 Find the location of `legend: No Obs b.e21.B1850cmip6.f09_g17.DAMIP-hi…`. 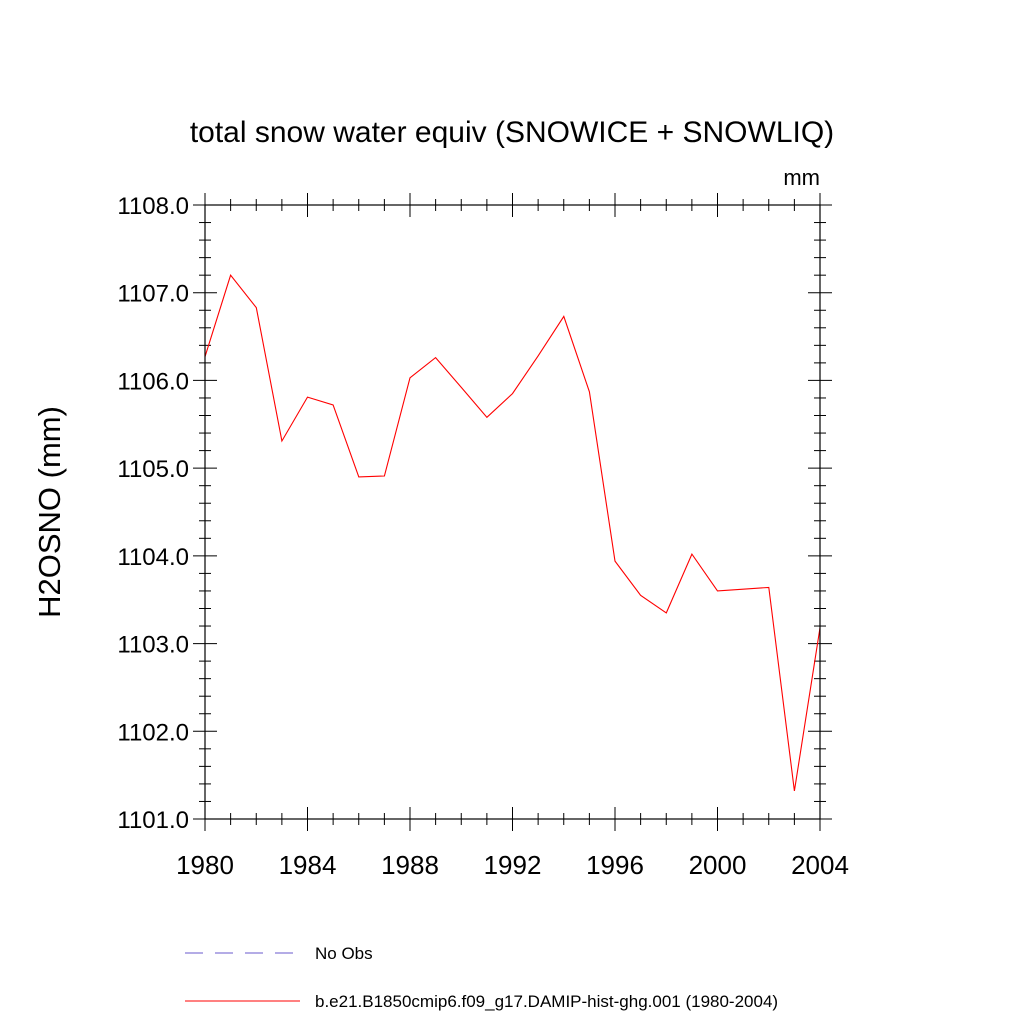

legend: No Obs b.e21.B1850cmip6.f09_g17.DAMIP-hi… is located at coordinates (481, 977).